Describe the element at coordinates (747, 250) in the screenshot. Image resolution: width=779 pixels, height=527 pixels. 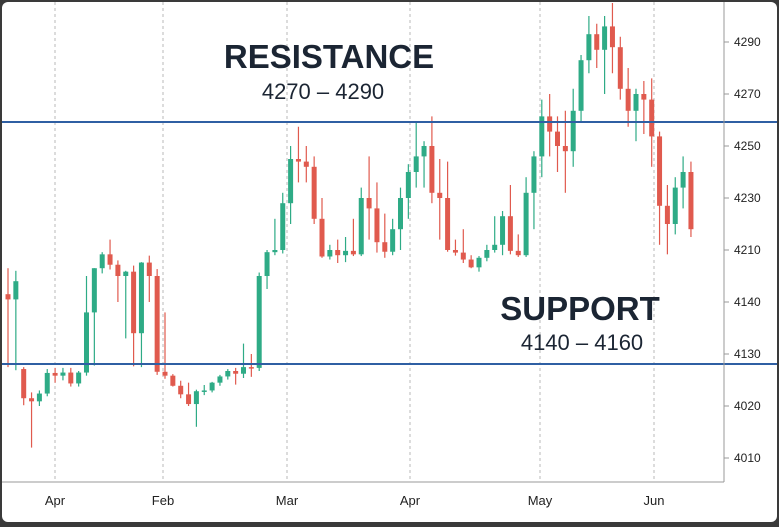
I see `y-tick-label: 4210` at that location.